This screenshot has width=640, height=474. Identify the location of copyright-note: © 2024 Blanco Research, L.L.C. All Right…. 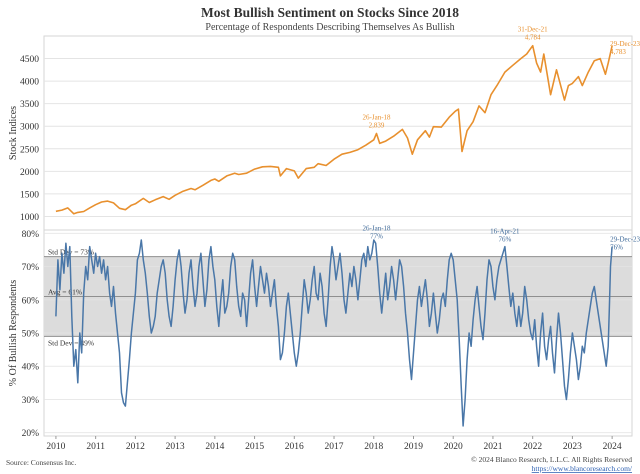
(551, 459).